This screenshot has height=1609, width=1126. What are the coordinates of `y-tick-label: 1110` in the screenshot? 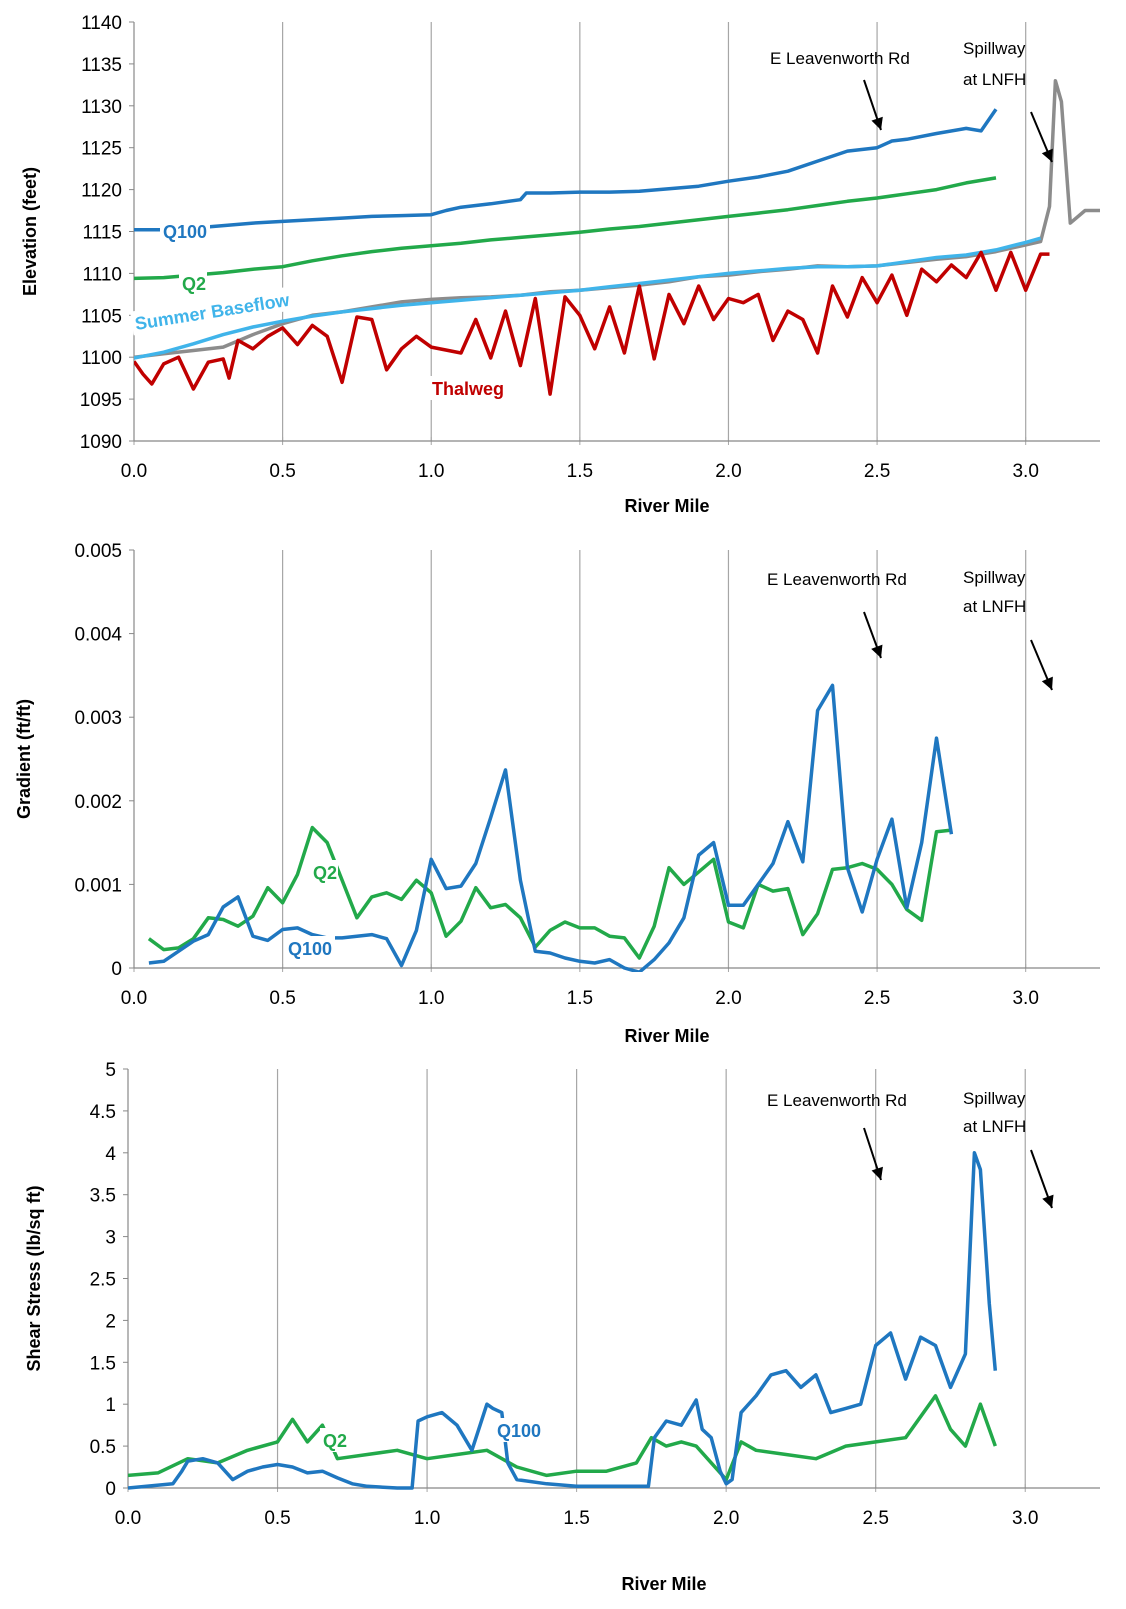 It's located at (102, 274).